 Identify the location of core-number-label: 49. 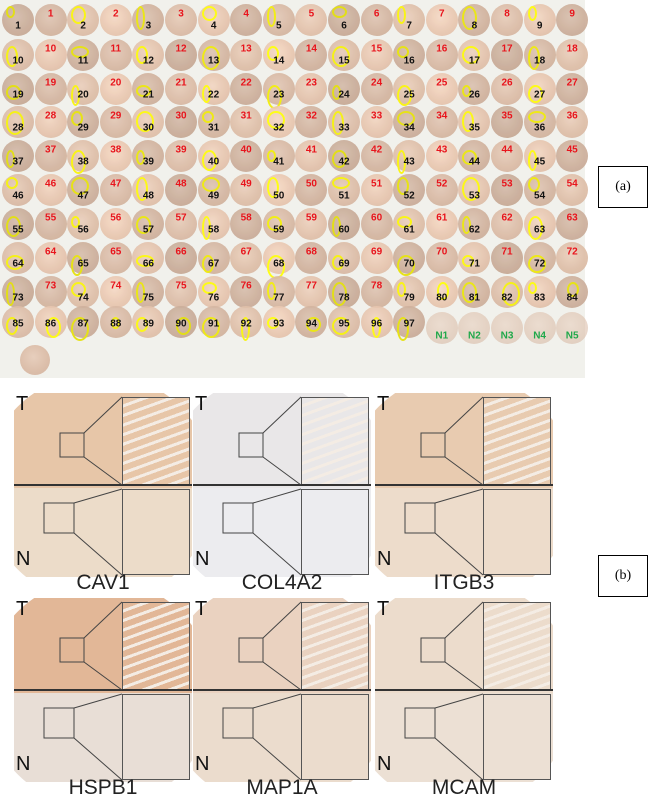
(246, 184).